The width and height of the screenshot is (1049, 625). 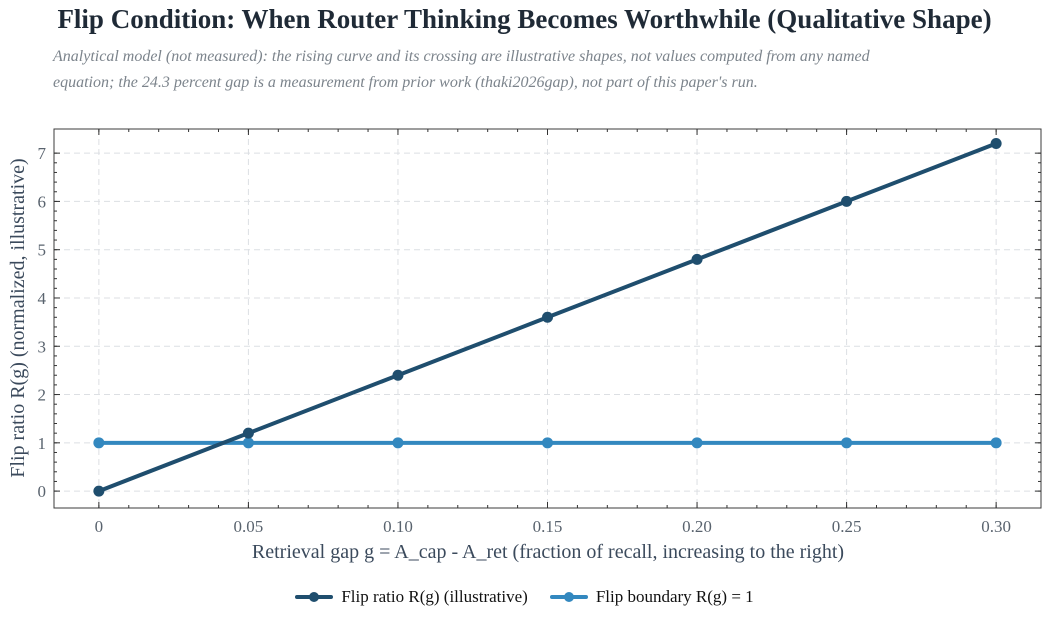 What do you see at coordinates (42, 491) in the screenshot?
I see `y-tick-label: 0` at bounding box center [42, 491].